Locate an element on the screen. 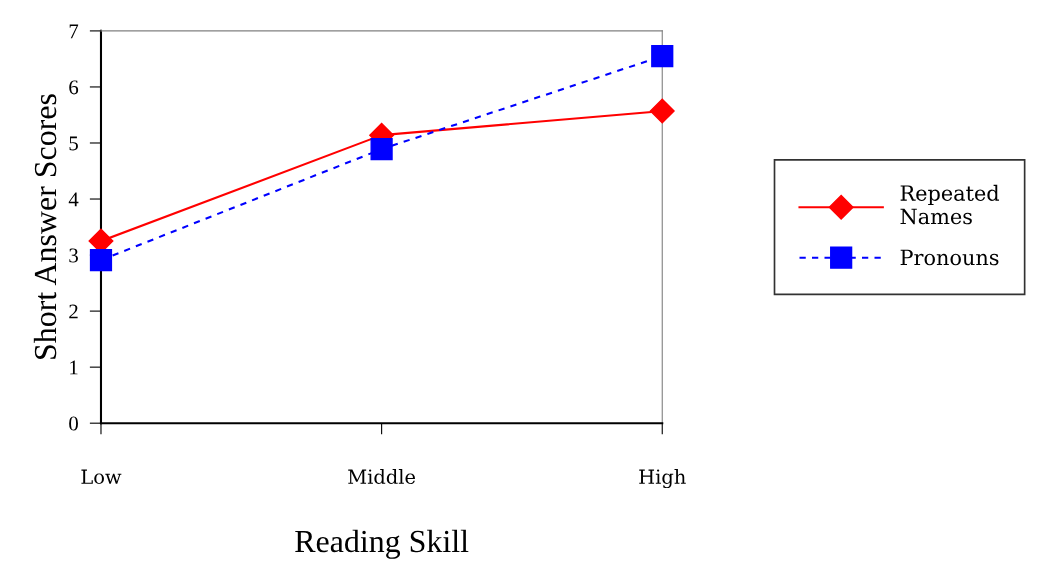  x-tick-label: High is located at coordinates (662, 479).